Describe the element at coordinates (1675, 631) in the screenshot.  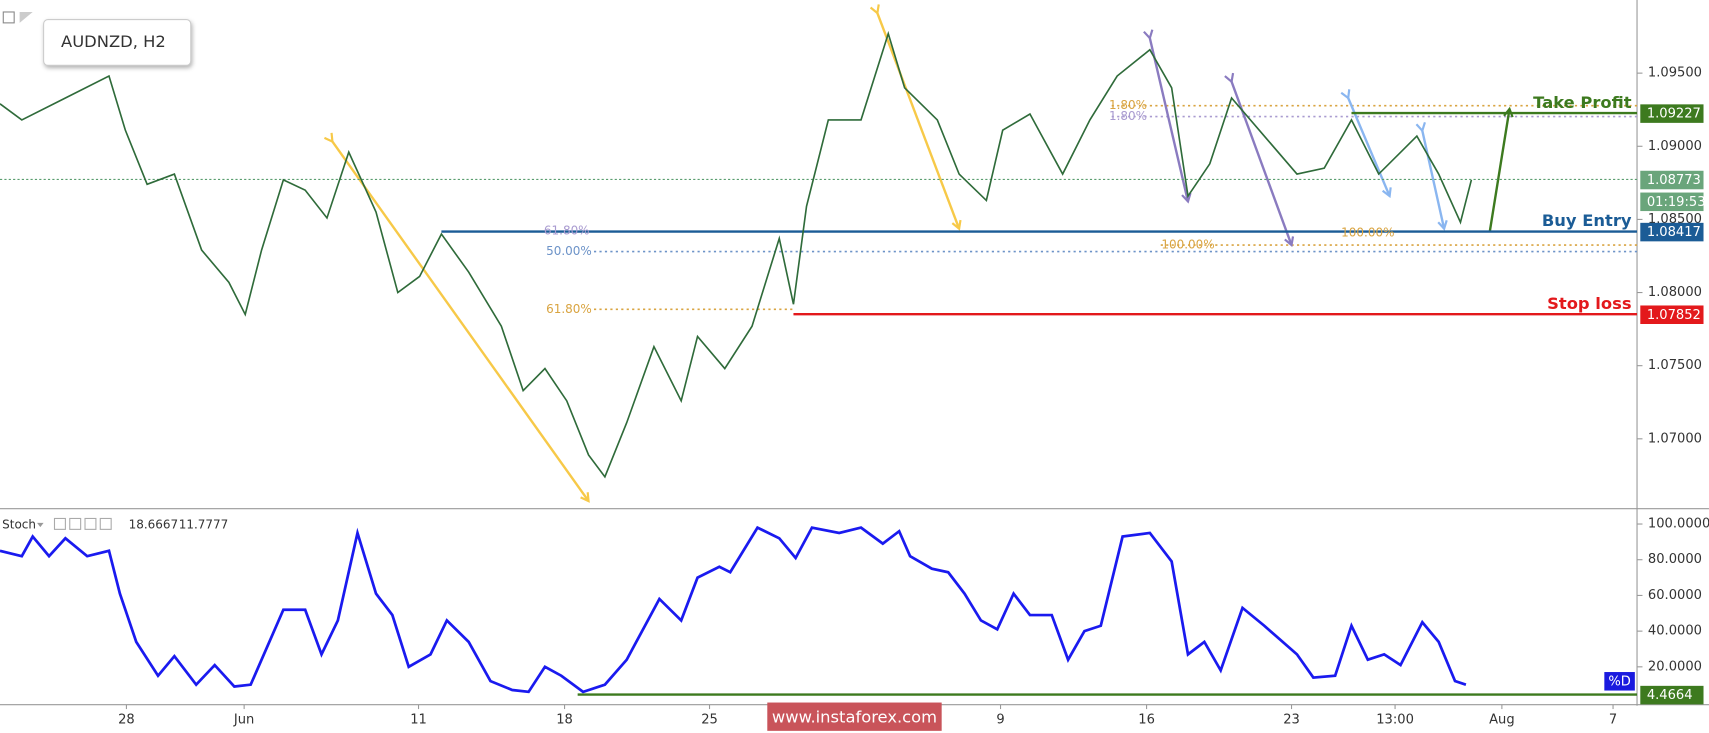
I see `y-tick-label: 40.0000` at that location.